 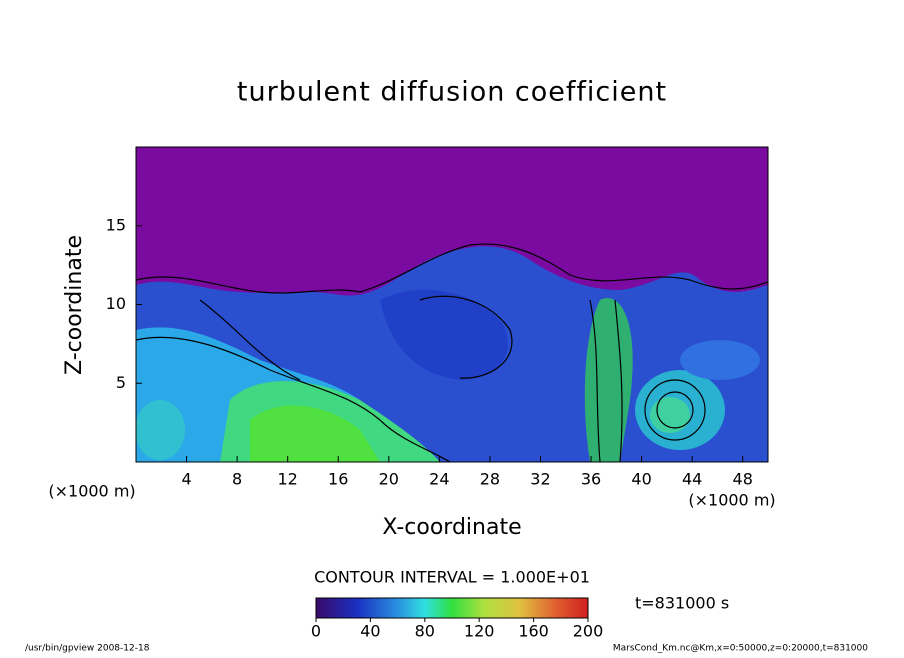 I want to click on colorbar, so click(x=452, y=608).